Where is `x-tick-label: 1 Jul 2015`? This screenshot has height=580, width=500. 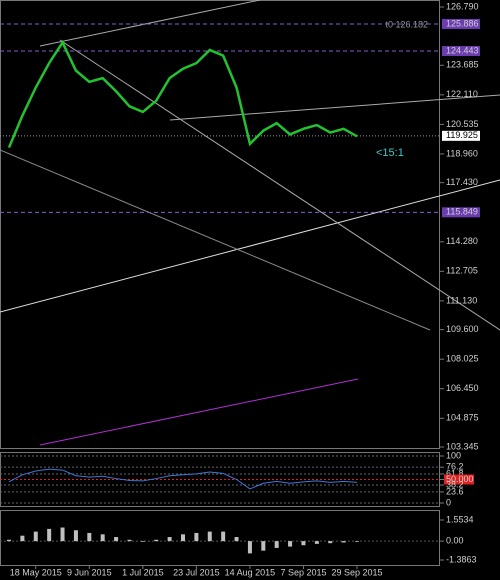
x-tick-label: 1 Jul 2015 is located at coordinates (143, 572).